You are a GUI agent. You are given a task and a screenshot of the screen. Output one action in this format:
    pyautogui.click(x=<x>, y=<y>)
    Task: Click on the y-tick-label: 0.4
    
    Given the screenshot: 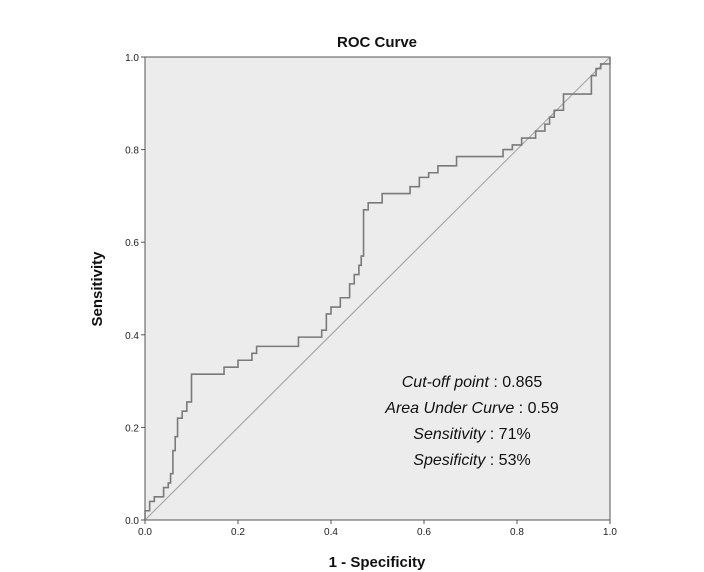 What is the action you would take?
    pyautogui.click(x=132, y=336)
    